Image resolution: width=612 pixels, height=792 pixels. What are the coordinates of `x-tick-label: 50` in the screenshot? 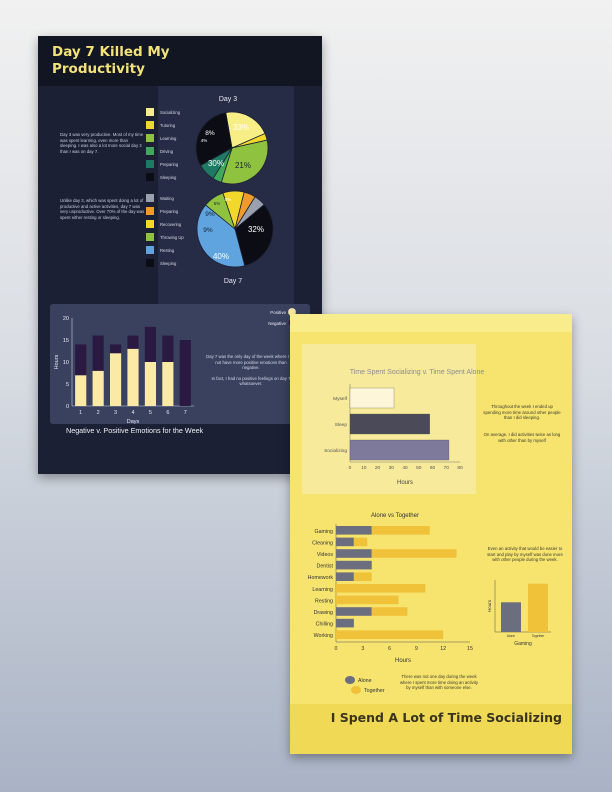 It's located at (419, 468).